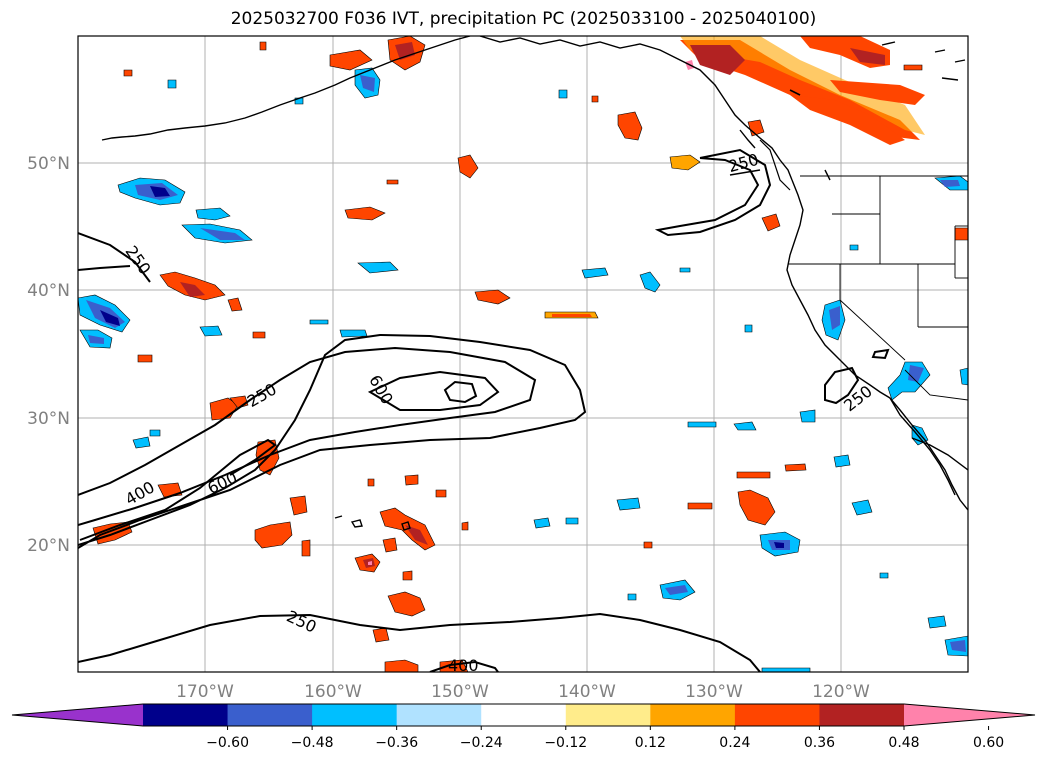 This screenshot has width=1047, height=765. What do you see at coordinates (333, 692) in the screenshot?
I see `lon-label-160w: 160°W` at bounding box center [333, 692].